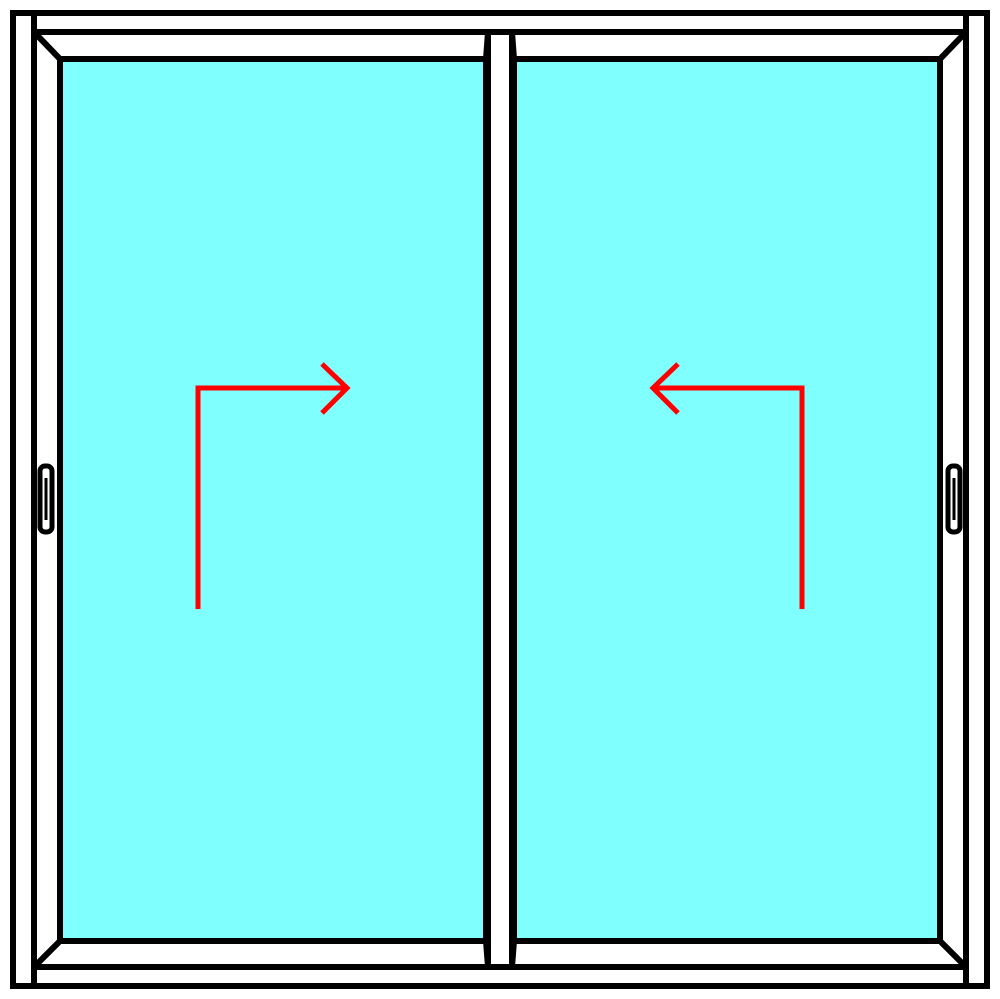 The image size is (1000, 999). What do you see at coordinates (271, 497) in the screenshot?
I see `arrow-shaft-left` at bounding box center [271, 497].